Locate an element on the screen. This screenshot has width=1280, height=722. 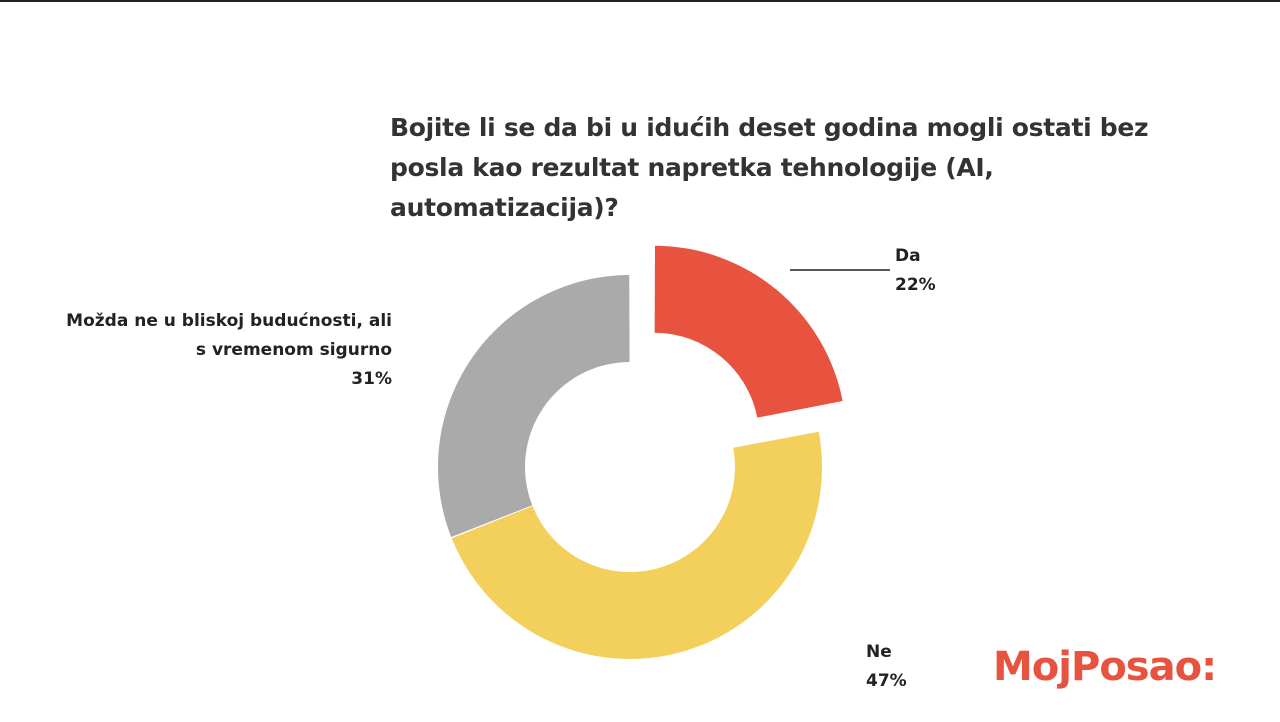
value-label: 31% is located at coordinates (371, 379).